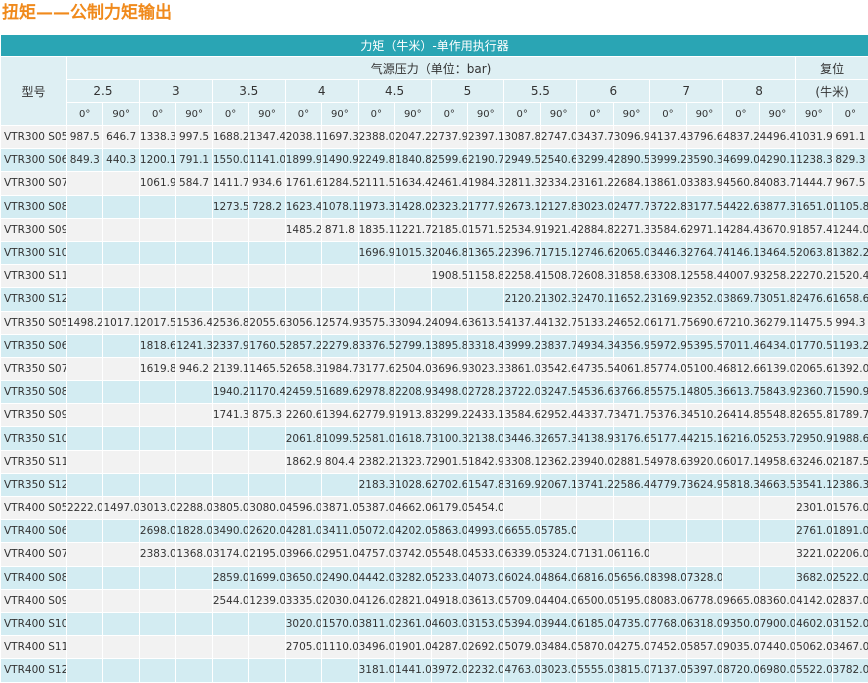 Image resolution: width=868 pixels, height=683 pixels. I want to click on torque-value: 2061.8, so click(303, 438).